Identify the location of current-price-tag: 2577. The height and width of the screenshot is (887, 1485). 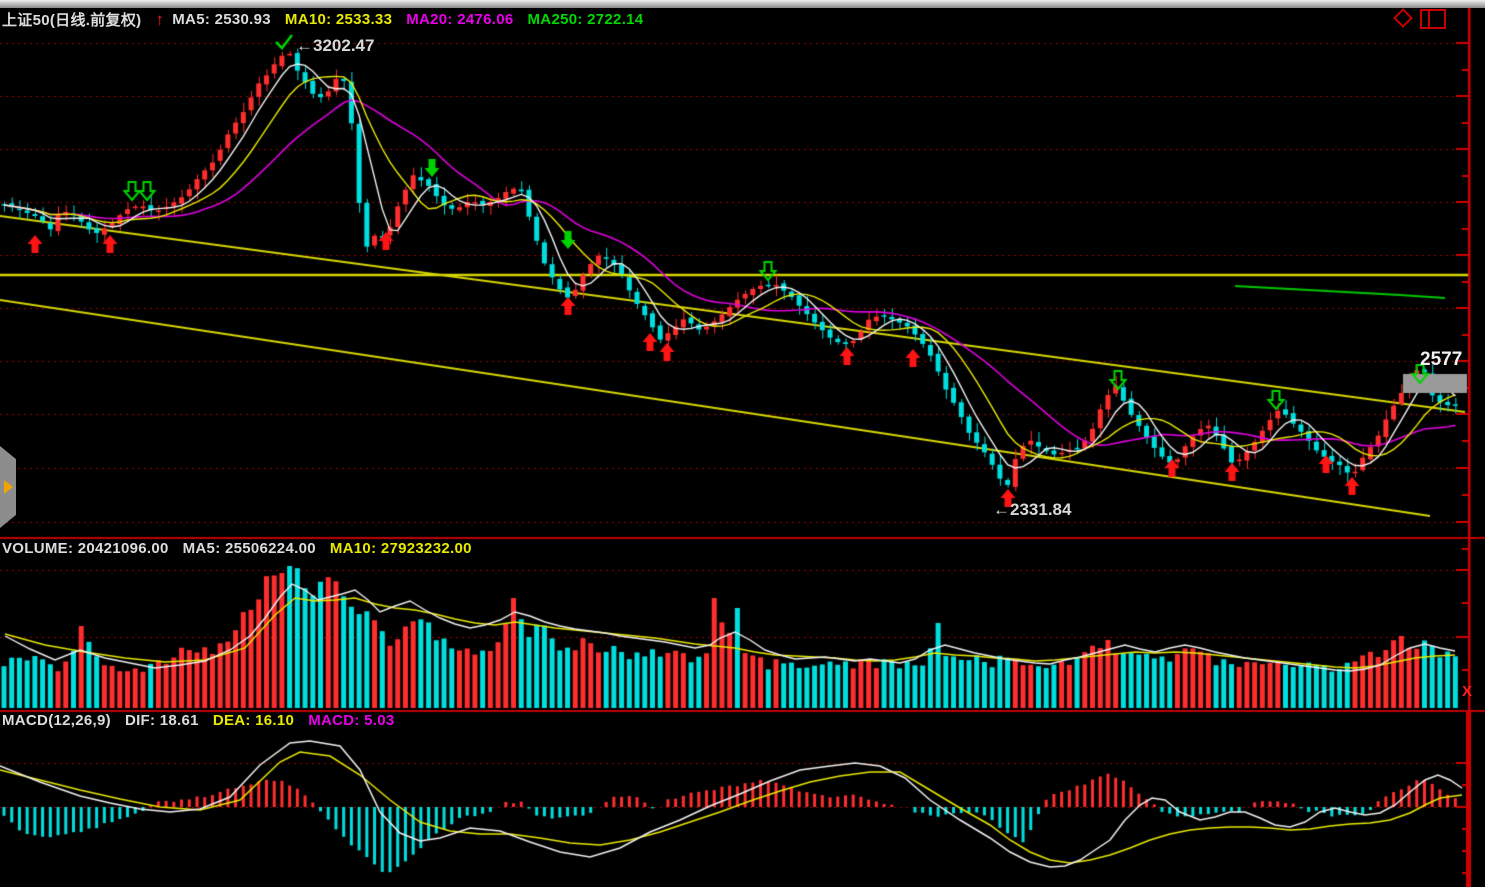
(1441, 359).